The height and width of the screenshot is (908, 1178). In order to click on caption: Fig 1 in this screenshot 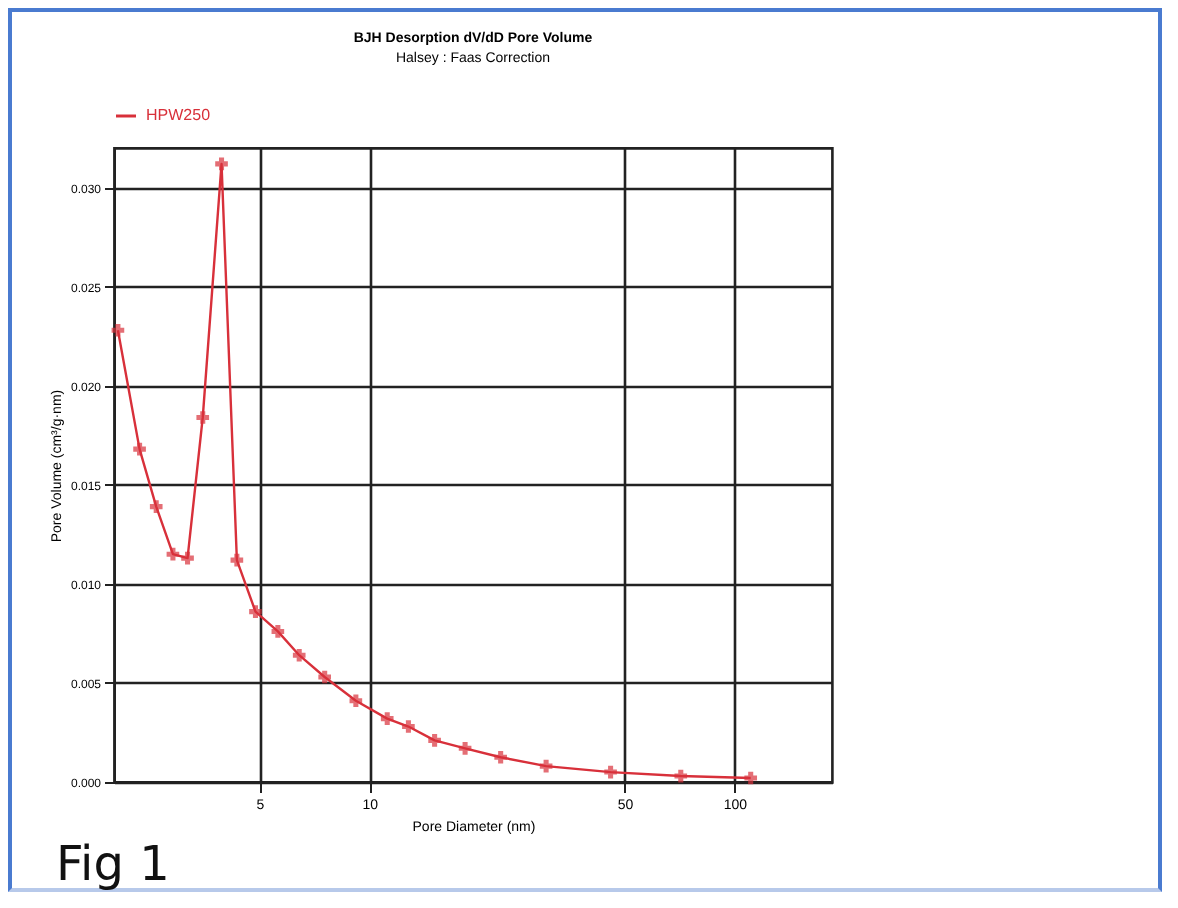, I will do `click(113, 864)`.